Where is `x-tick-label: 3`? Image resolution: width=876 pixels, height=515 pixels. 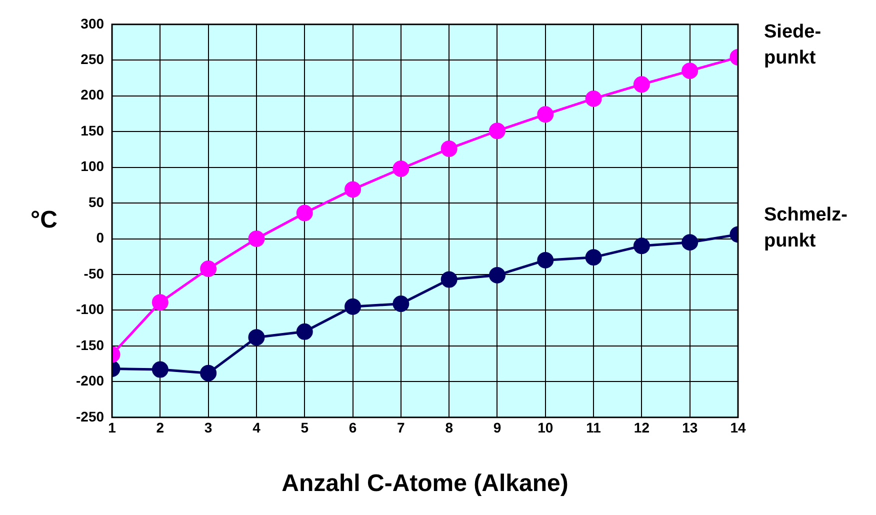
x-tick-label: 3 is located at coordinates (208, 428).